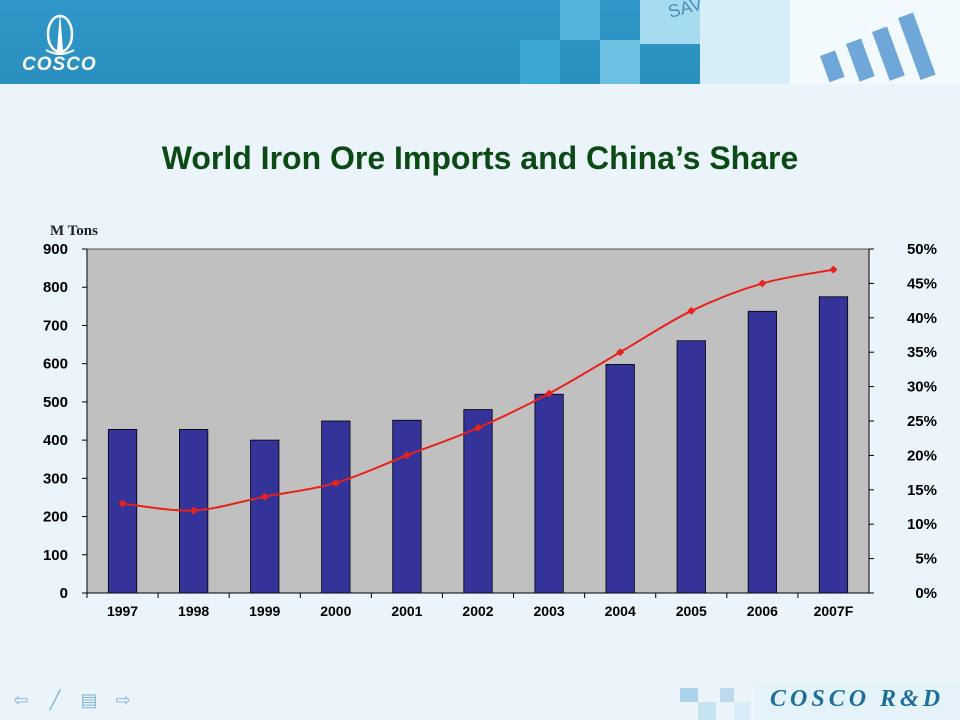 This screenshot has height=720, width=960. Describe the element at coordinates (335, 611) in the screenshot. I see `x-tick-label: 2000` at that location.